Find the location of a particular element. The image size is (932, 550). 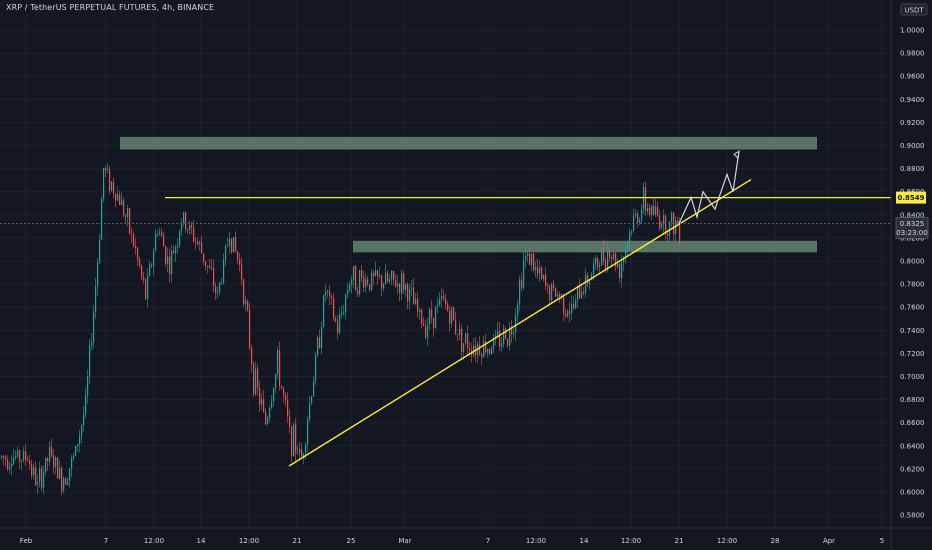

support-zone is located at coordinates (585, 246).